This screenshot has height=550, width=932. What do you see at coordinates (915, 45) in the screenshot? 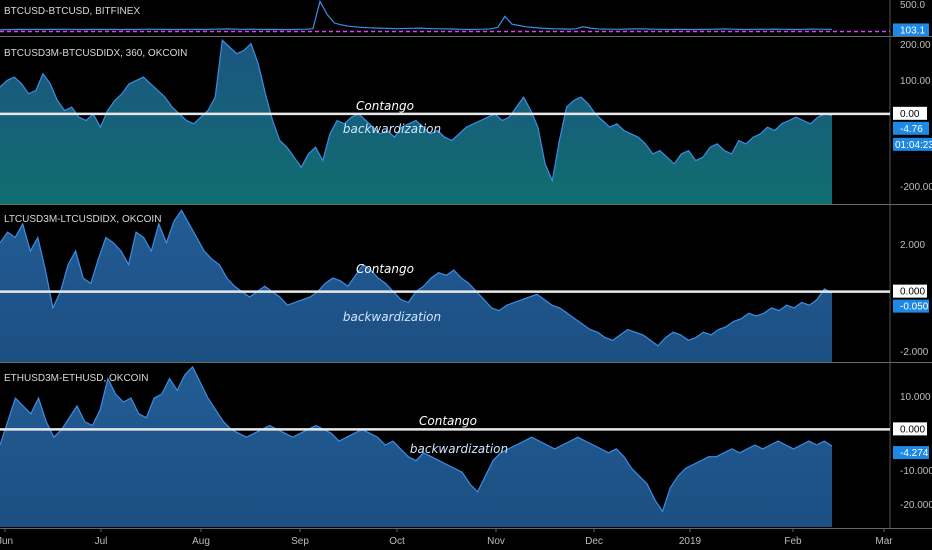
I see `y-tick-label: 200.00` at bounding box center [915, 45].